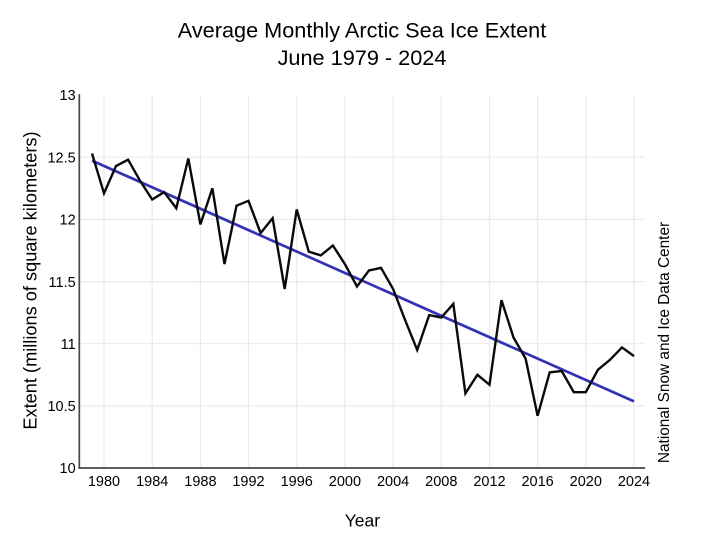 This screenshot has height=539, width=720. Describe the element at coordinates (248, 482) in the screenshot. I see `svg-text: 1992` at that location.